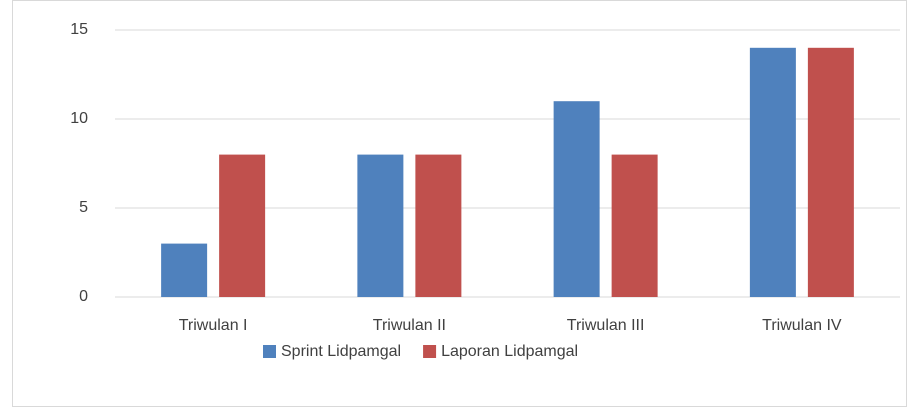  What do you see at coordinates (341, 351) in the screenshot?
I see `legend-label: Sprint Lidpamgal` at bounding box center [341, 351].